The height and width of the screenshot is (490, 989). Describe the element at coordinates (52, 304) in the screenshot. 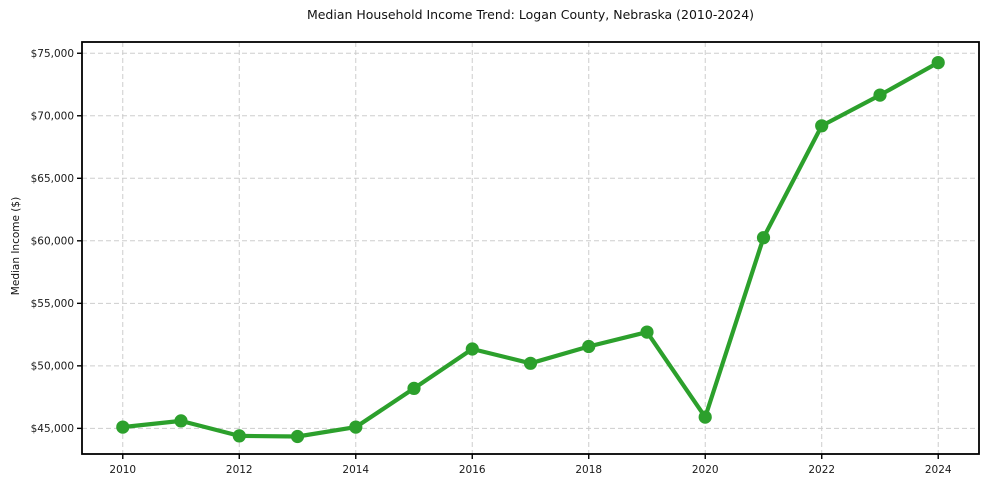

I see `y-tick-label: $55,000` at that location.